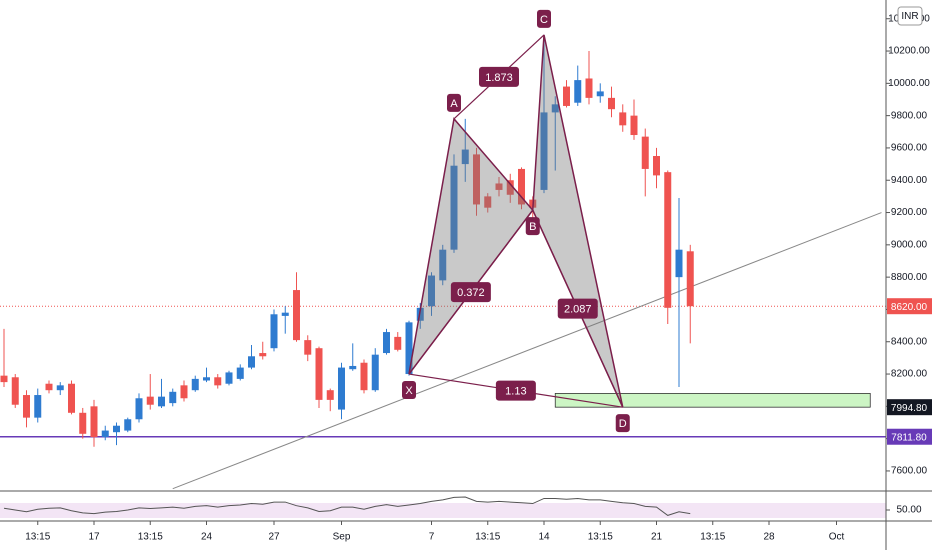  What do you see at coordinates (909, 180) in the screenshot?
I see `y-tick-label: 9400.00` at bounding box center [909, 180].